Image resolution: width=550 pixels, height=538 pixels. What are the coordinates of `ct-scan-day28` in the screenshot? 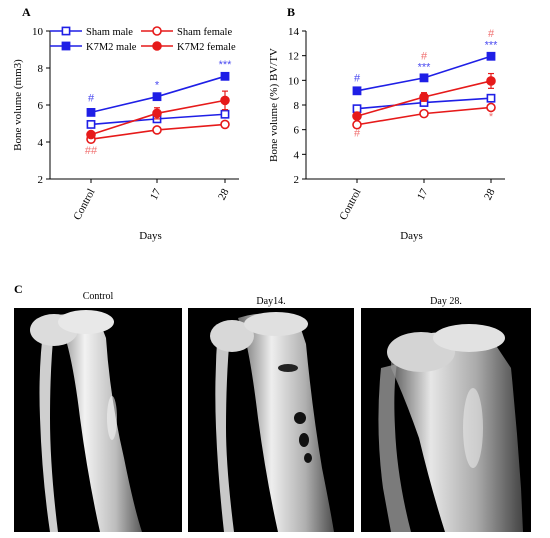 It's located at (446, 420).